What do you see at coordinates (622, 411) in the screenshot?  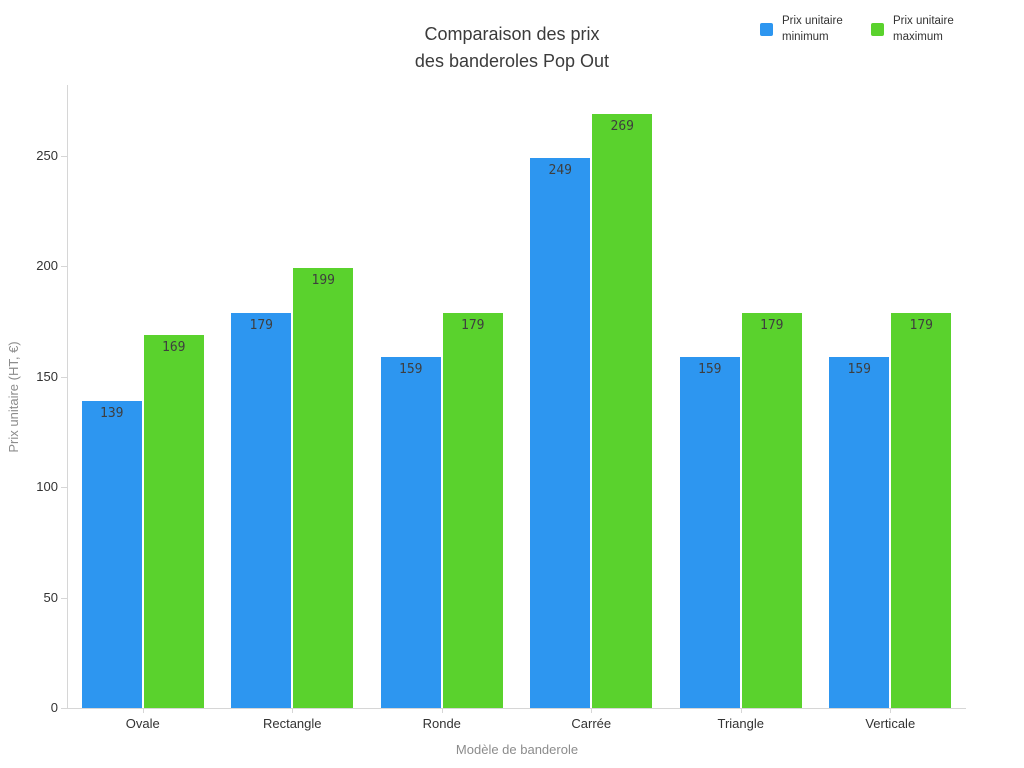 I see `bar-max: 269` at bounding box center [622, 411].